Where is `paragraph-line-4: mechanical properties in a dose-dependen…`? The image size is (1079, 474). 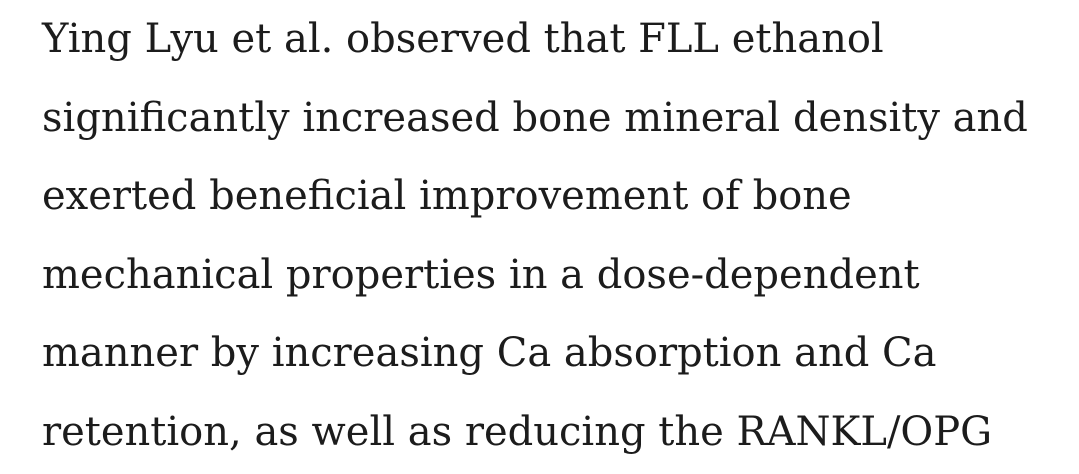
paragraph-line-4: mechanical properties in a dose-dependen… is located at coordinates (481, 275).